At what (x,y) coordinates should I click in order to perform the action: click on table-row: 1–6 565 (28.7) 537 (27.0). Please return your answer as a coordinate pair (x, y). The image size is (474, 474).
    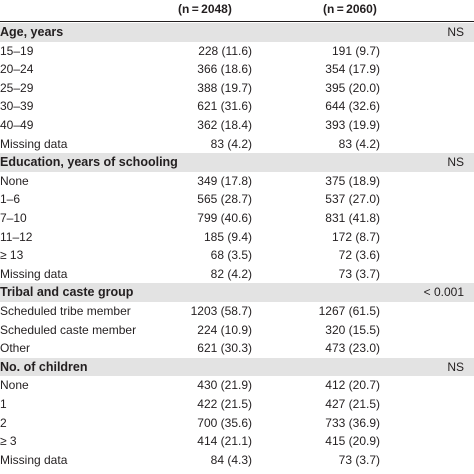
    Looking at the image, I should click on (237, 199).